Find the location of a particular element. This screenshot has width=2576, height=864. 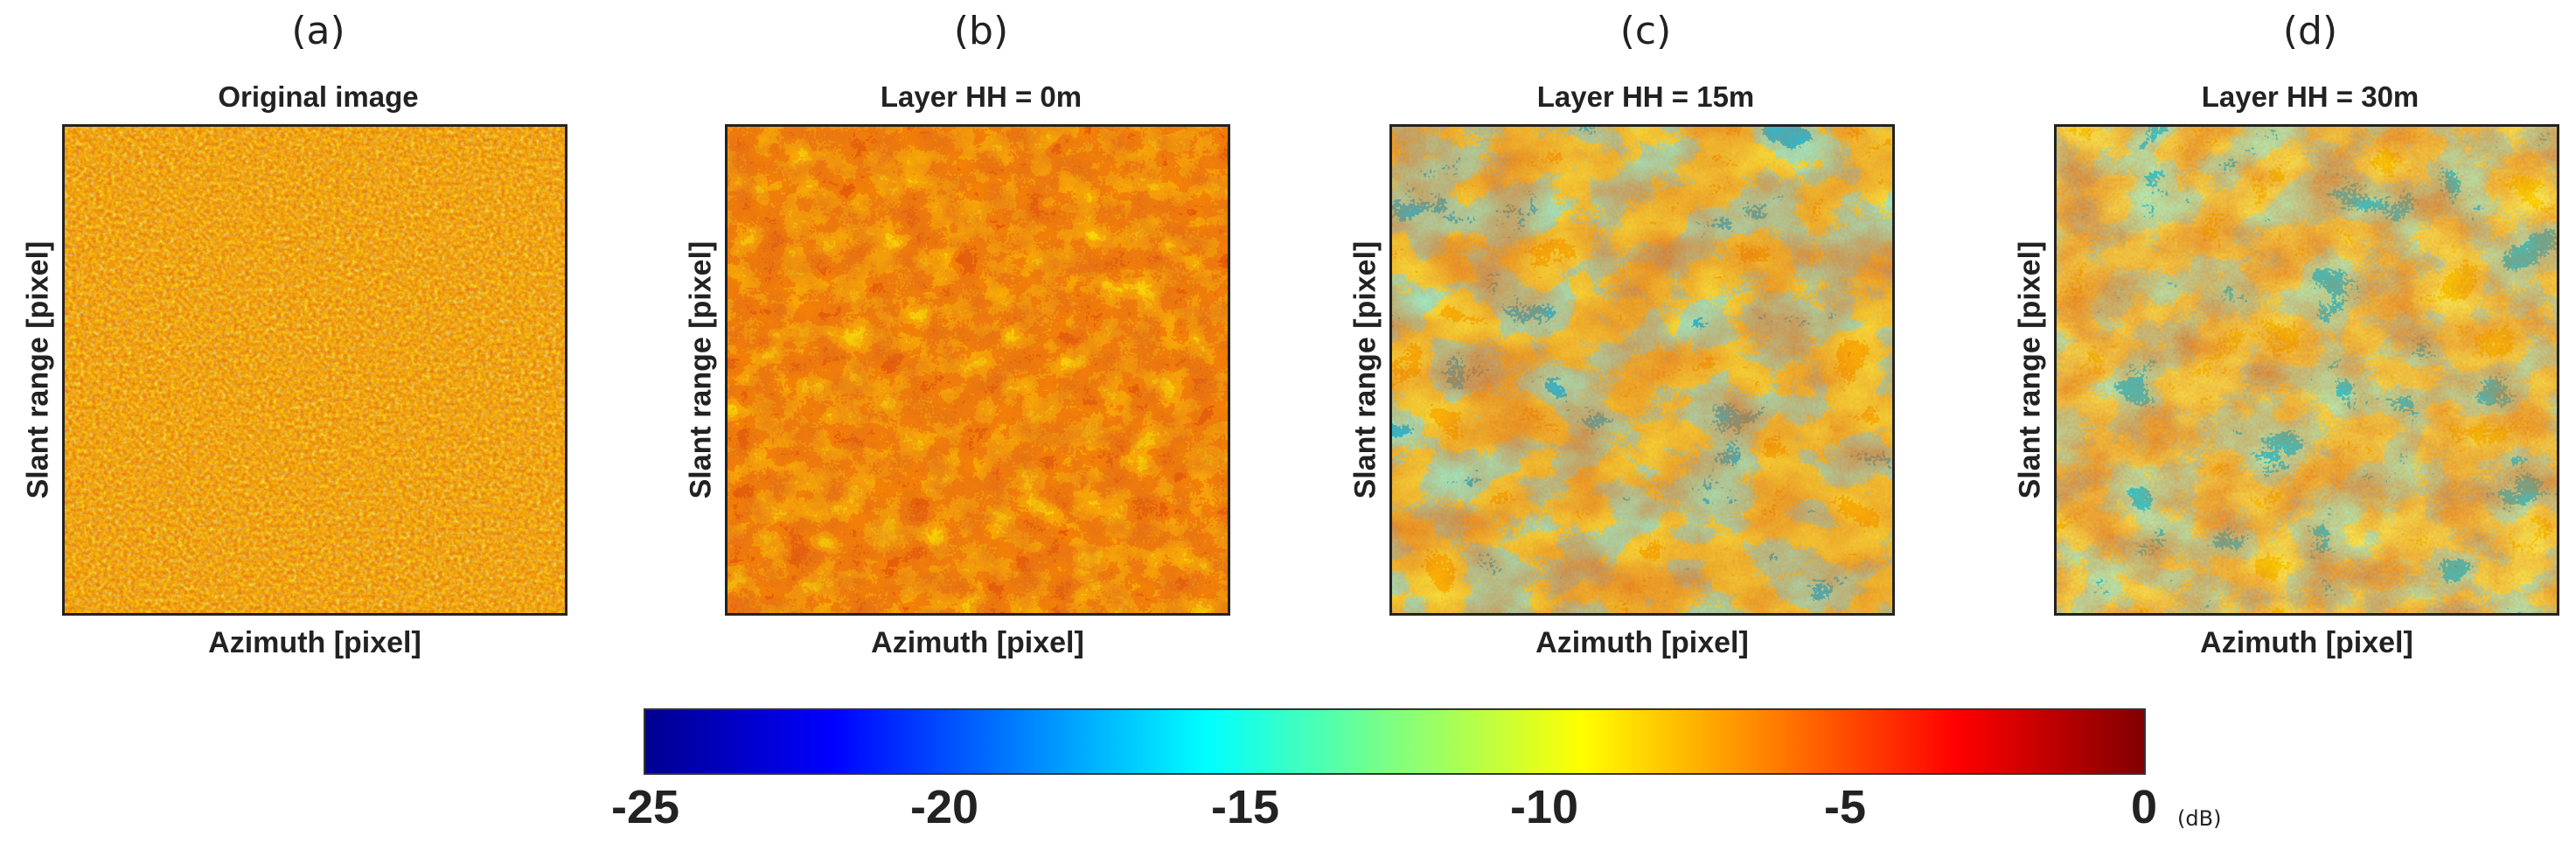

panel-letter: (d) is located at coordinates (2310, 31).